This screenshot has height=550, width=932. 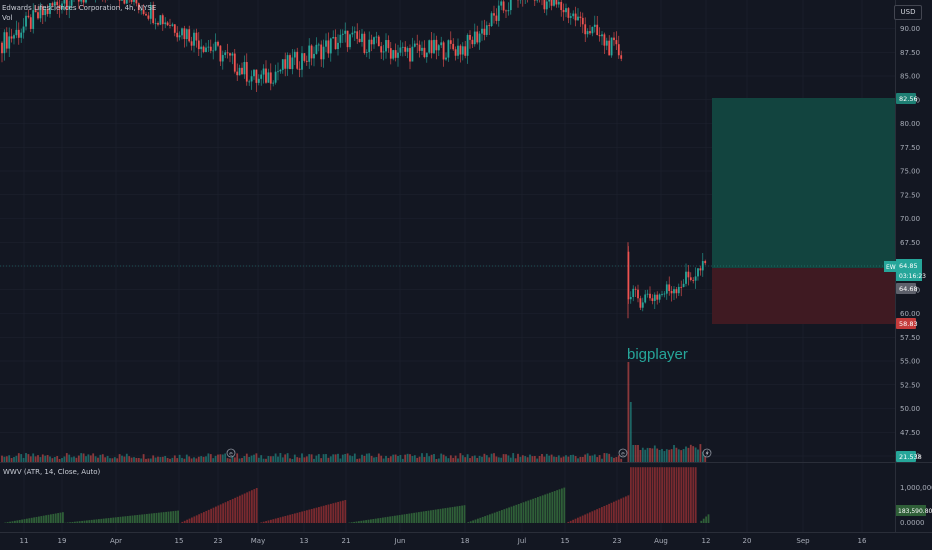 What do you see at coordinates (910, 195) in the screenshot?
I see `price-tick-label: 72.50` at bounding box center [910, 195].